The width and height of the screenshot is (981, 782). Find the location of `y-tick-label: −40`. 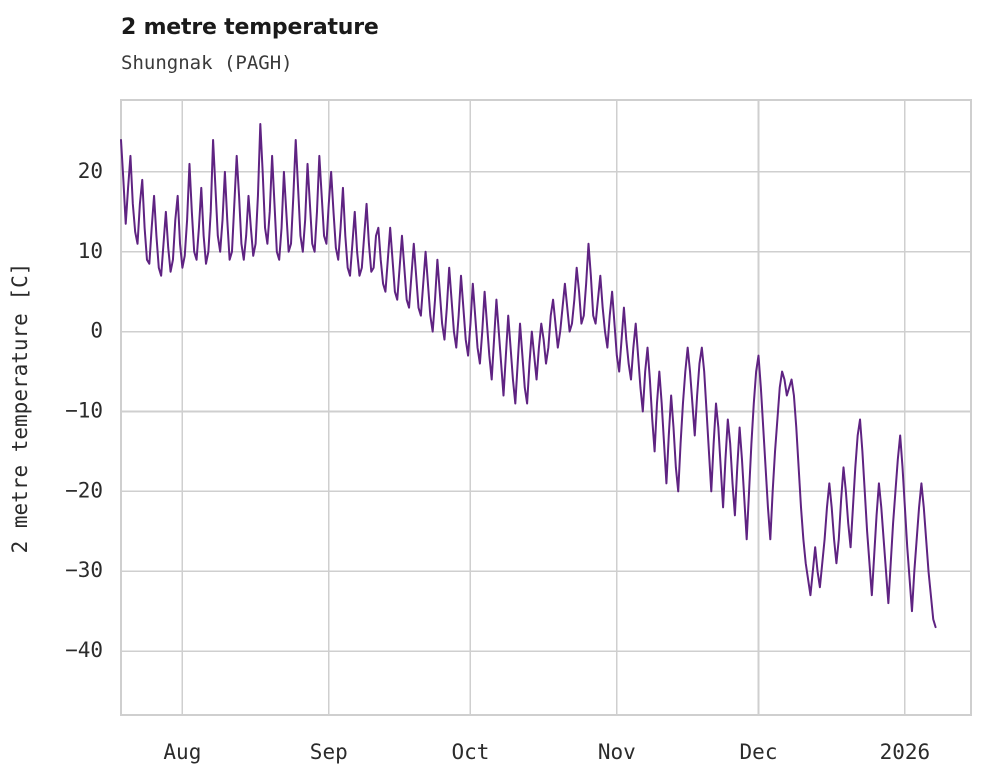

y-tick-label: −40 is located at coordinates (84, 650).